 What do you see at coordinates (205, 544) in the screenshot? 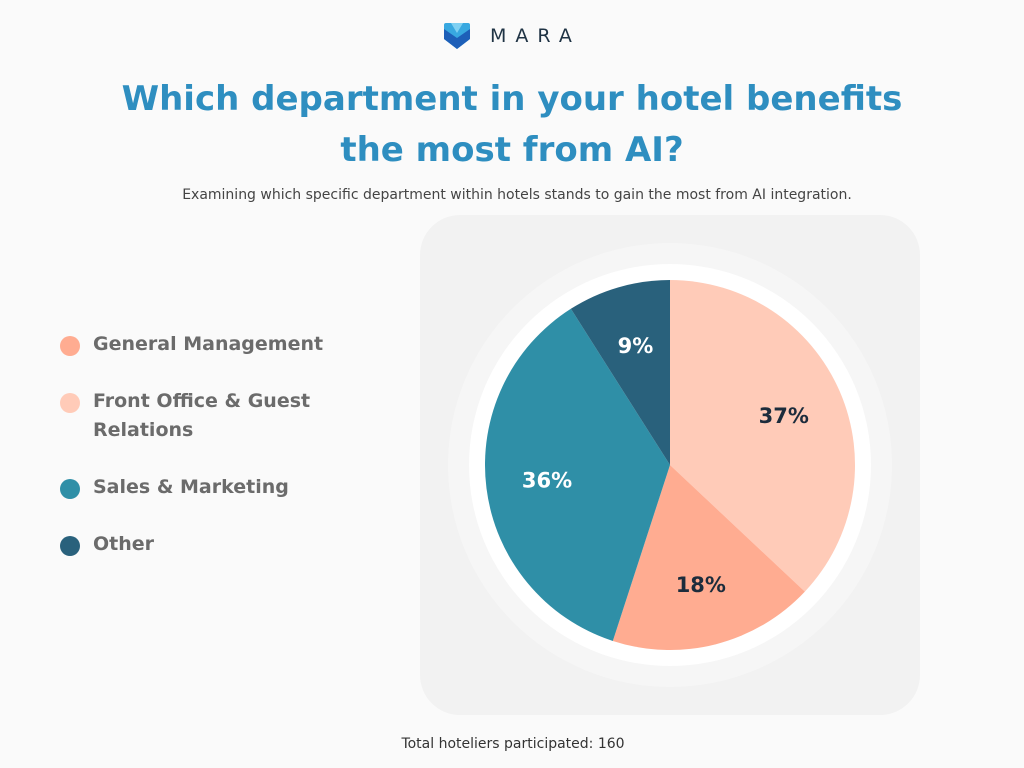
I see `legend-item-other: Other` at bounding box center [205, 544].